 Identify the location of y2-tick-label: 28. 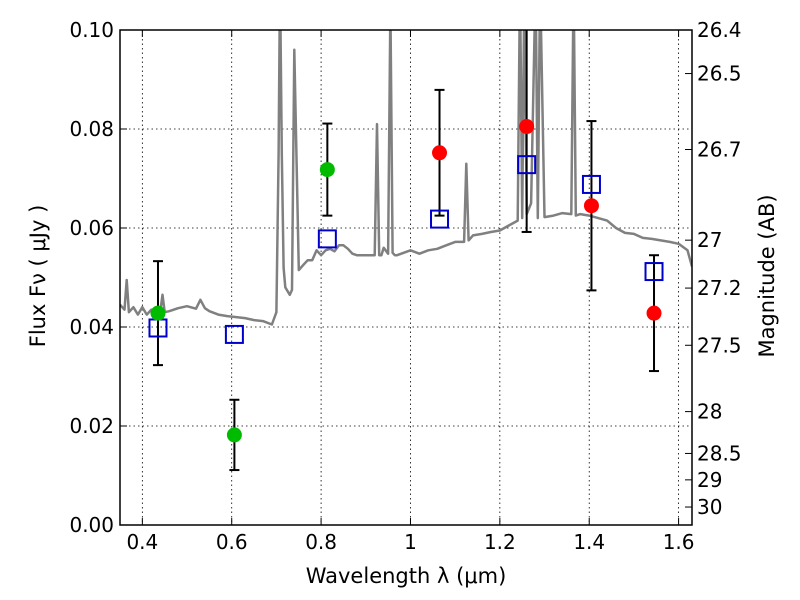
(709, 412).